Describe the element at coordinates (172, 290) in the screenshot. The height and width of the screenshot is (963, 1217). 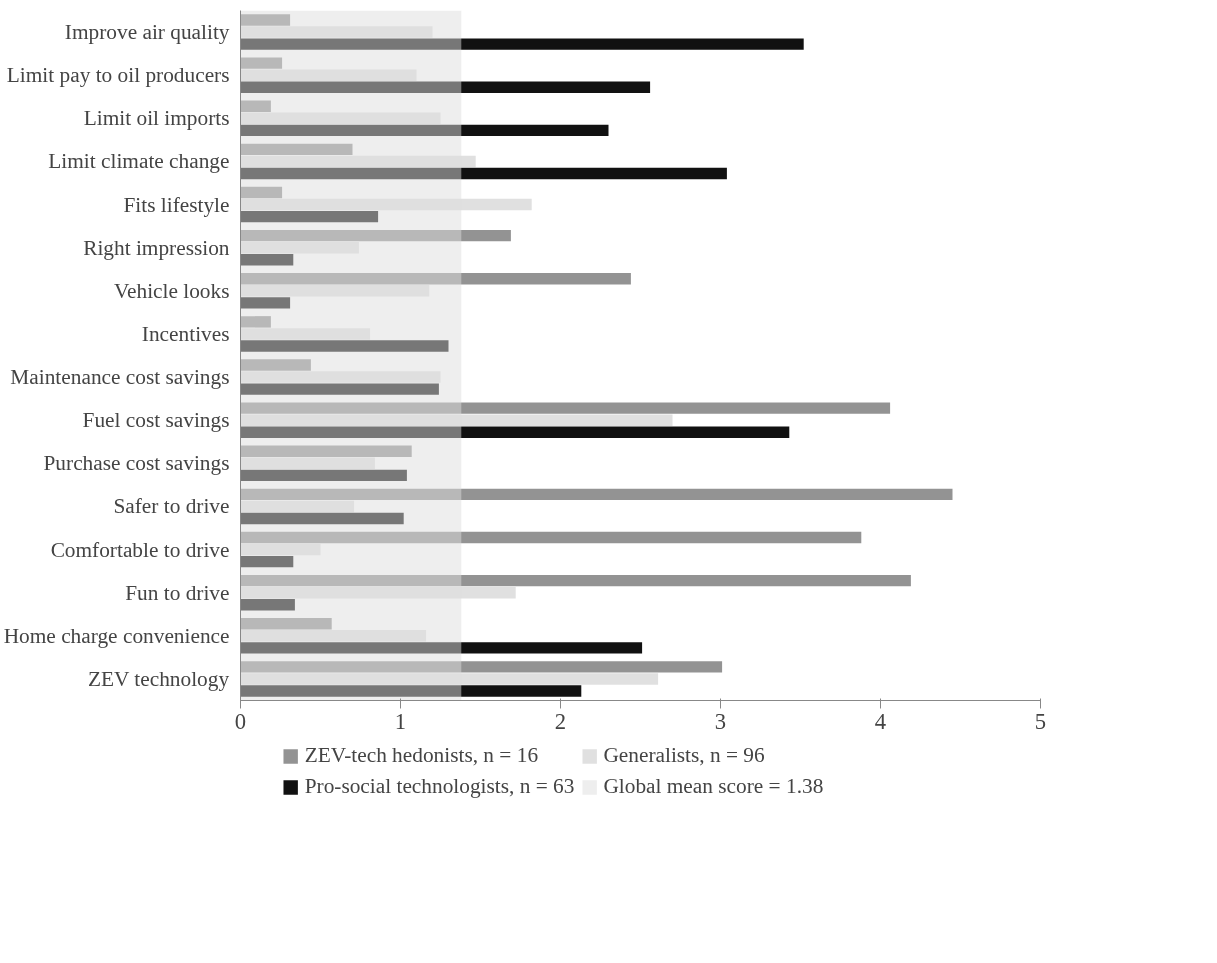
I see `y-tick-label: Vehicle looks` at that location.